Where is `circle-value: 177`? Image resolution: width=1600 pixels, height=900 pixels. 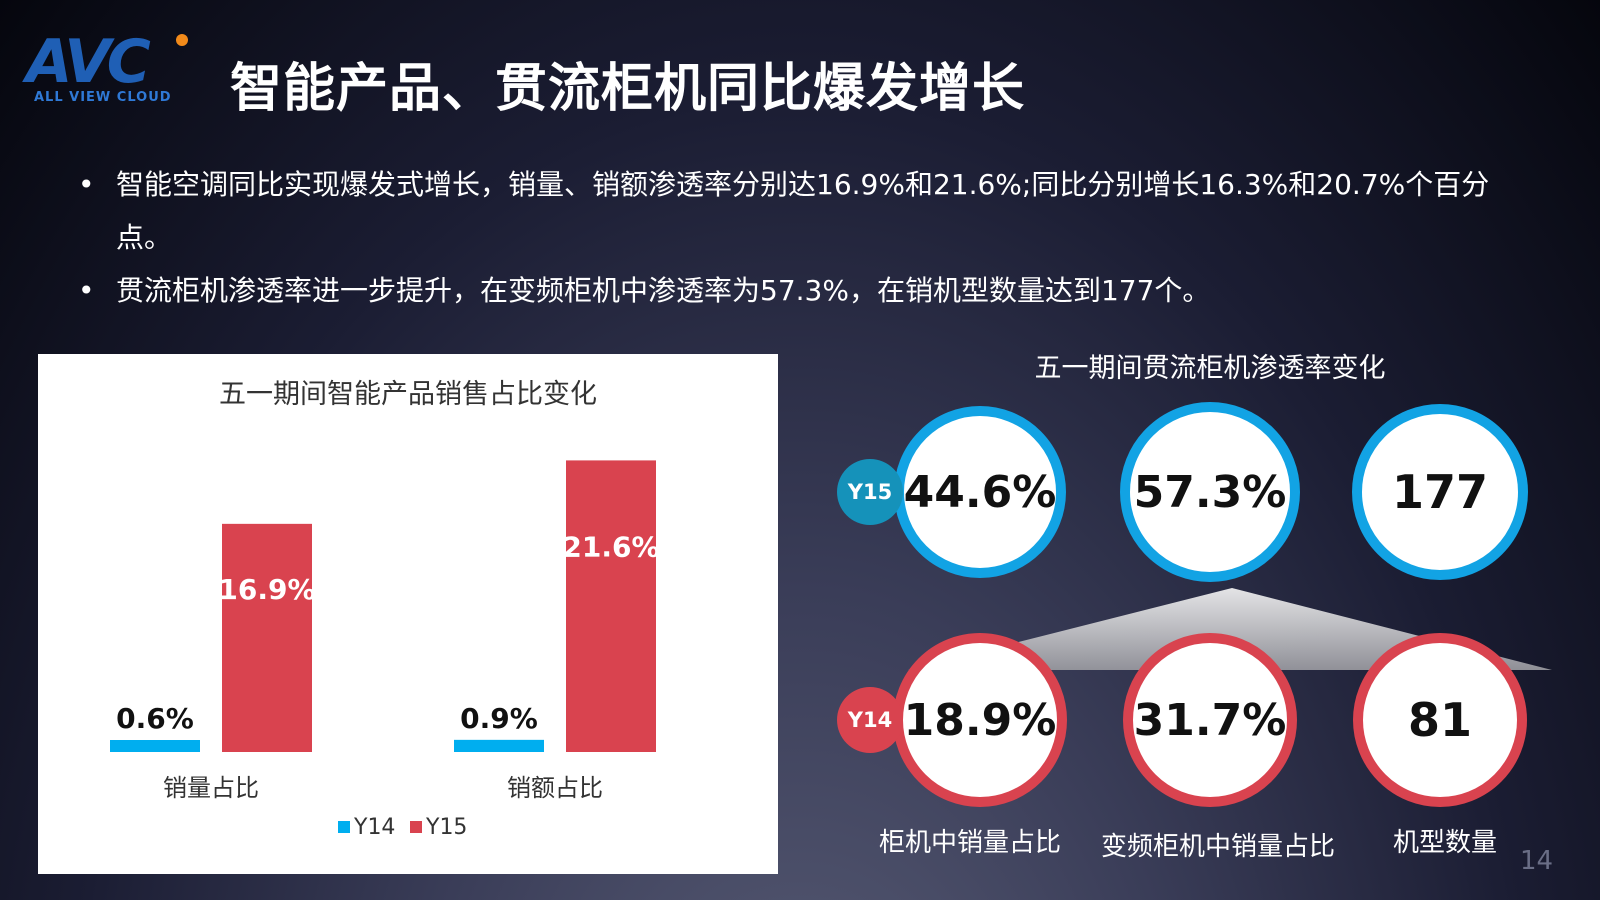 circle-value: 177 is located at coordinates (1440, 492).